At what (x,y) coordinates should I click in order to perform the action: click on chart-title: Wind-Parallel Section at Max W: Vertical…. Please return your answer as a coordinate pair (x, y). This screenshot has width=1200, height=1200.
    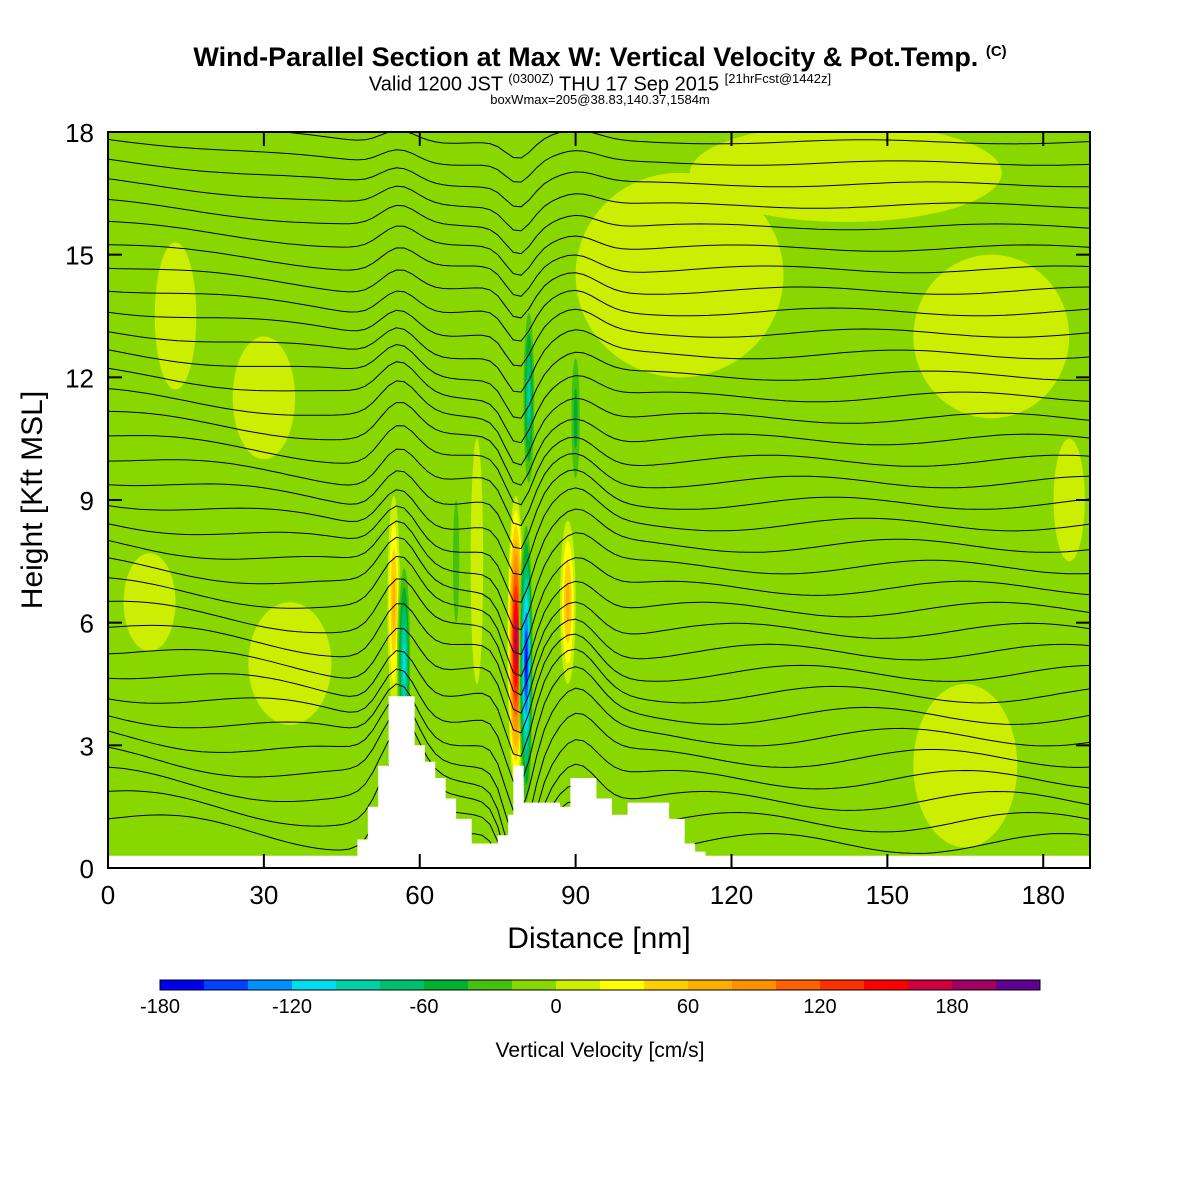
    Looking at the image, I should click on (600, 57).